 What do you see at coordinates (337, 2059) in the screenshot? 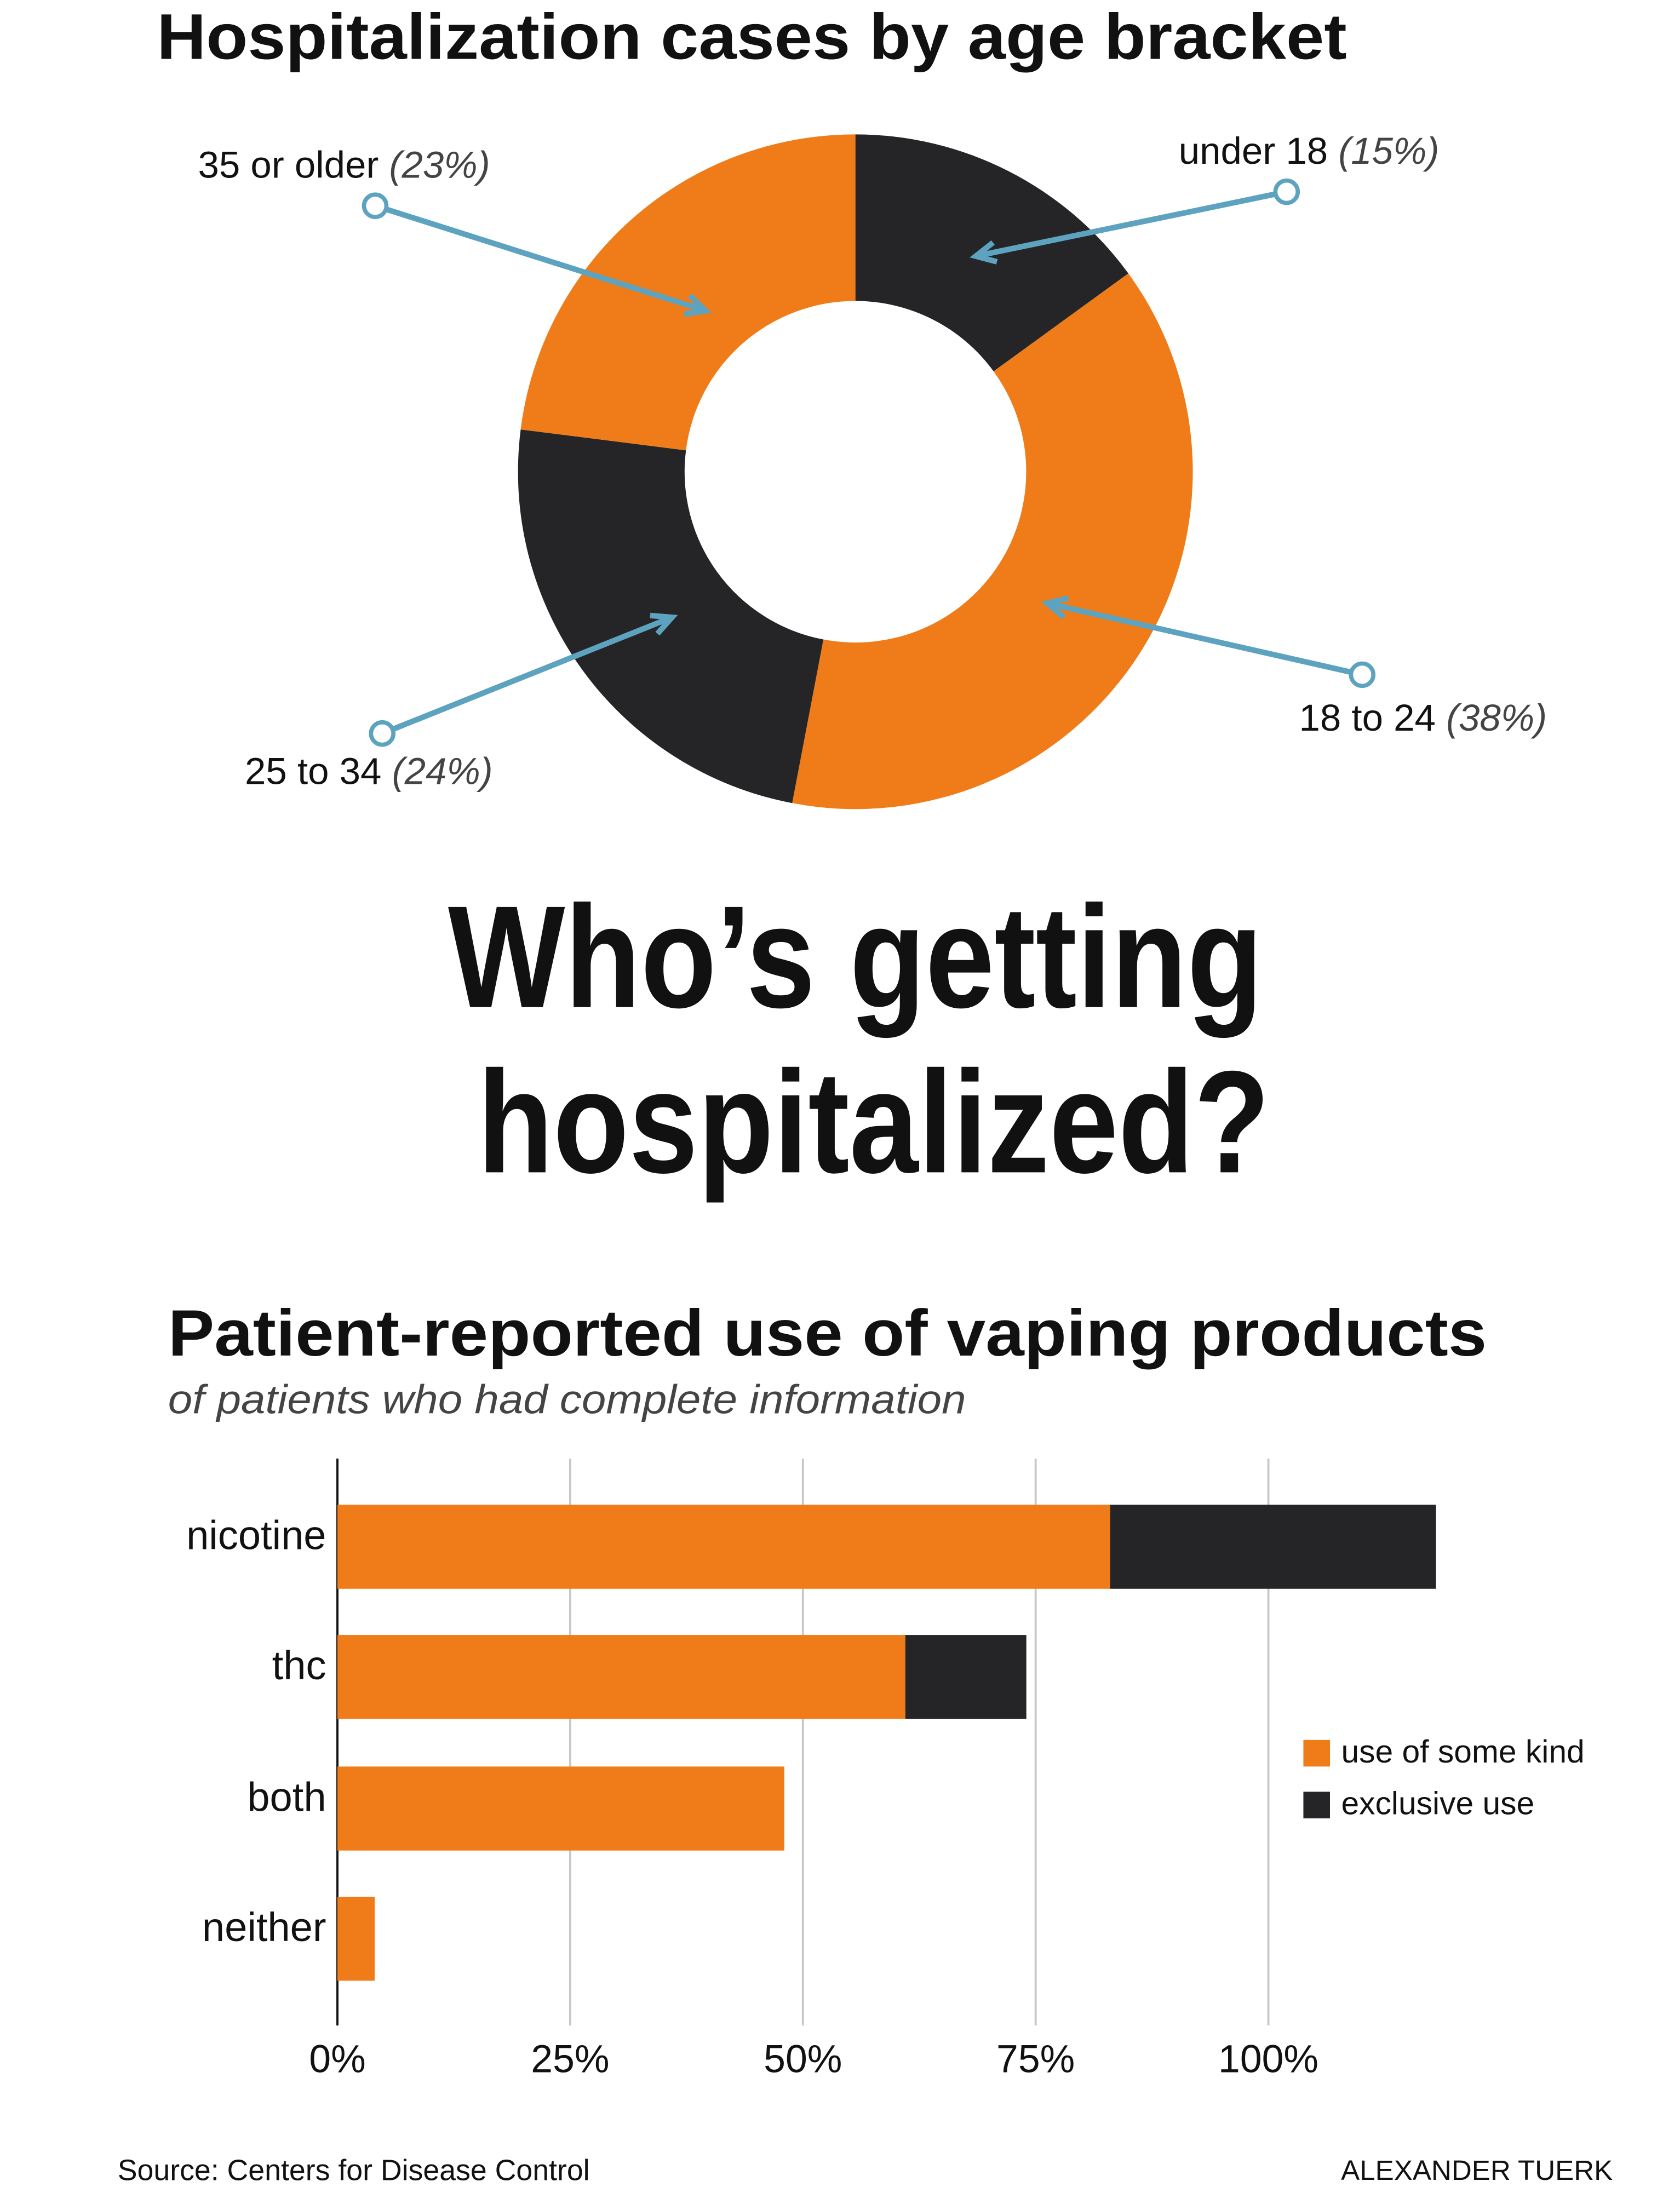
I see `x-tick-label: 0%` at bounding box center [337, 2059].